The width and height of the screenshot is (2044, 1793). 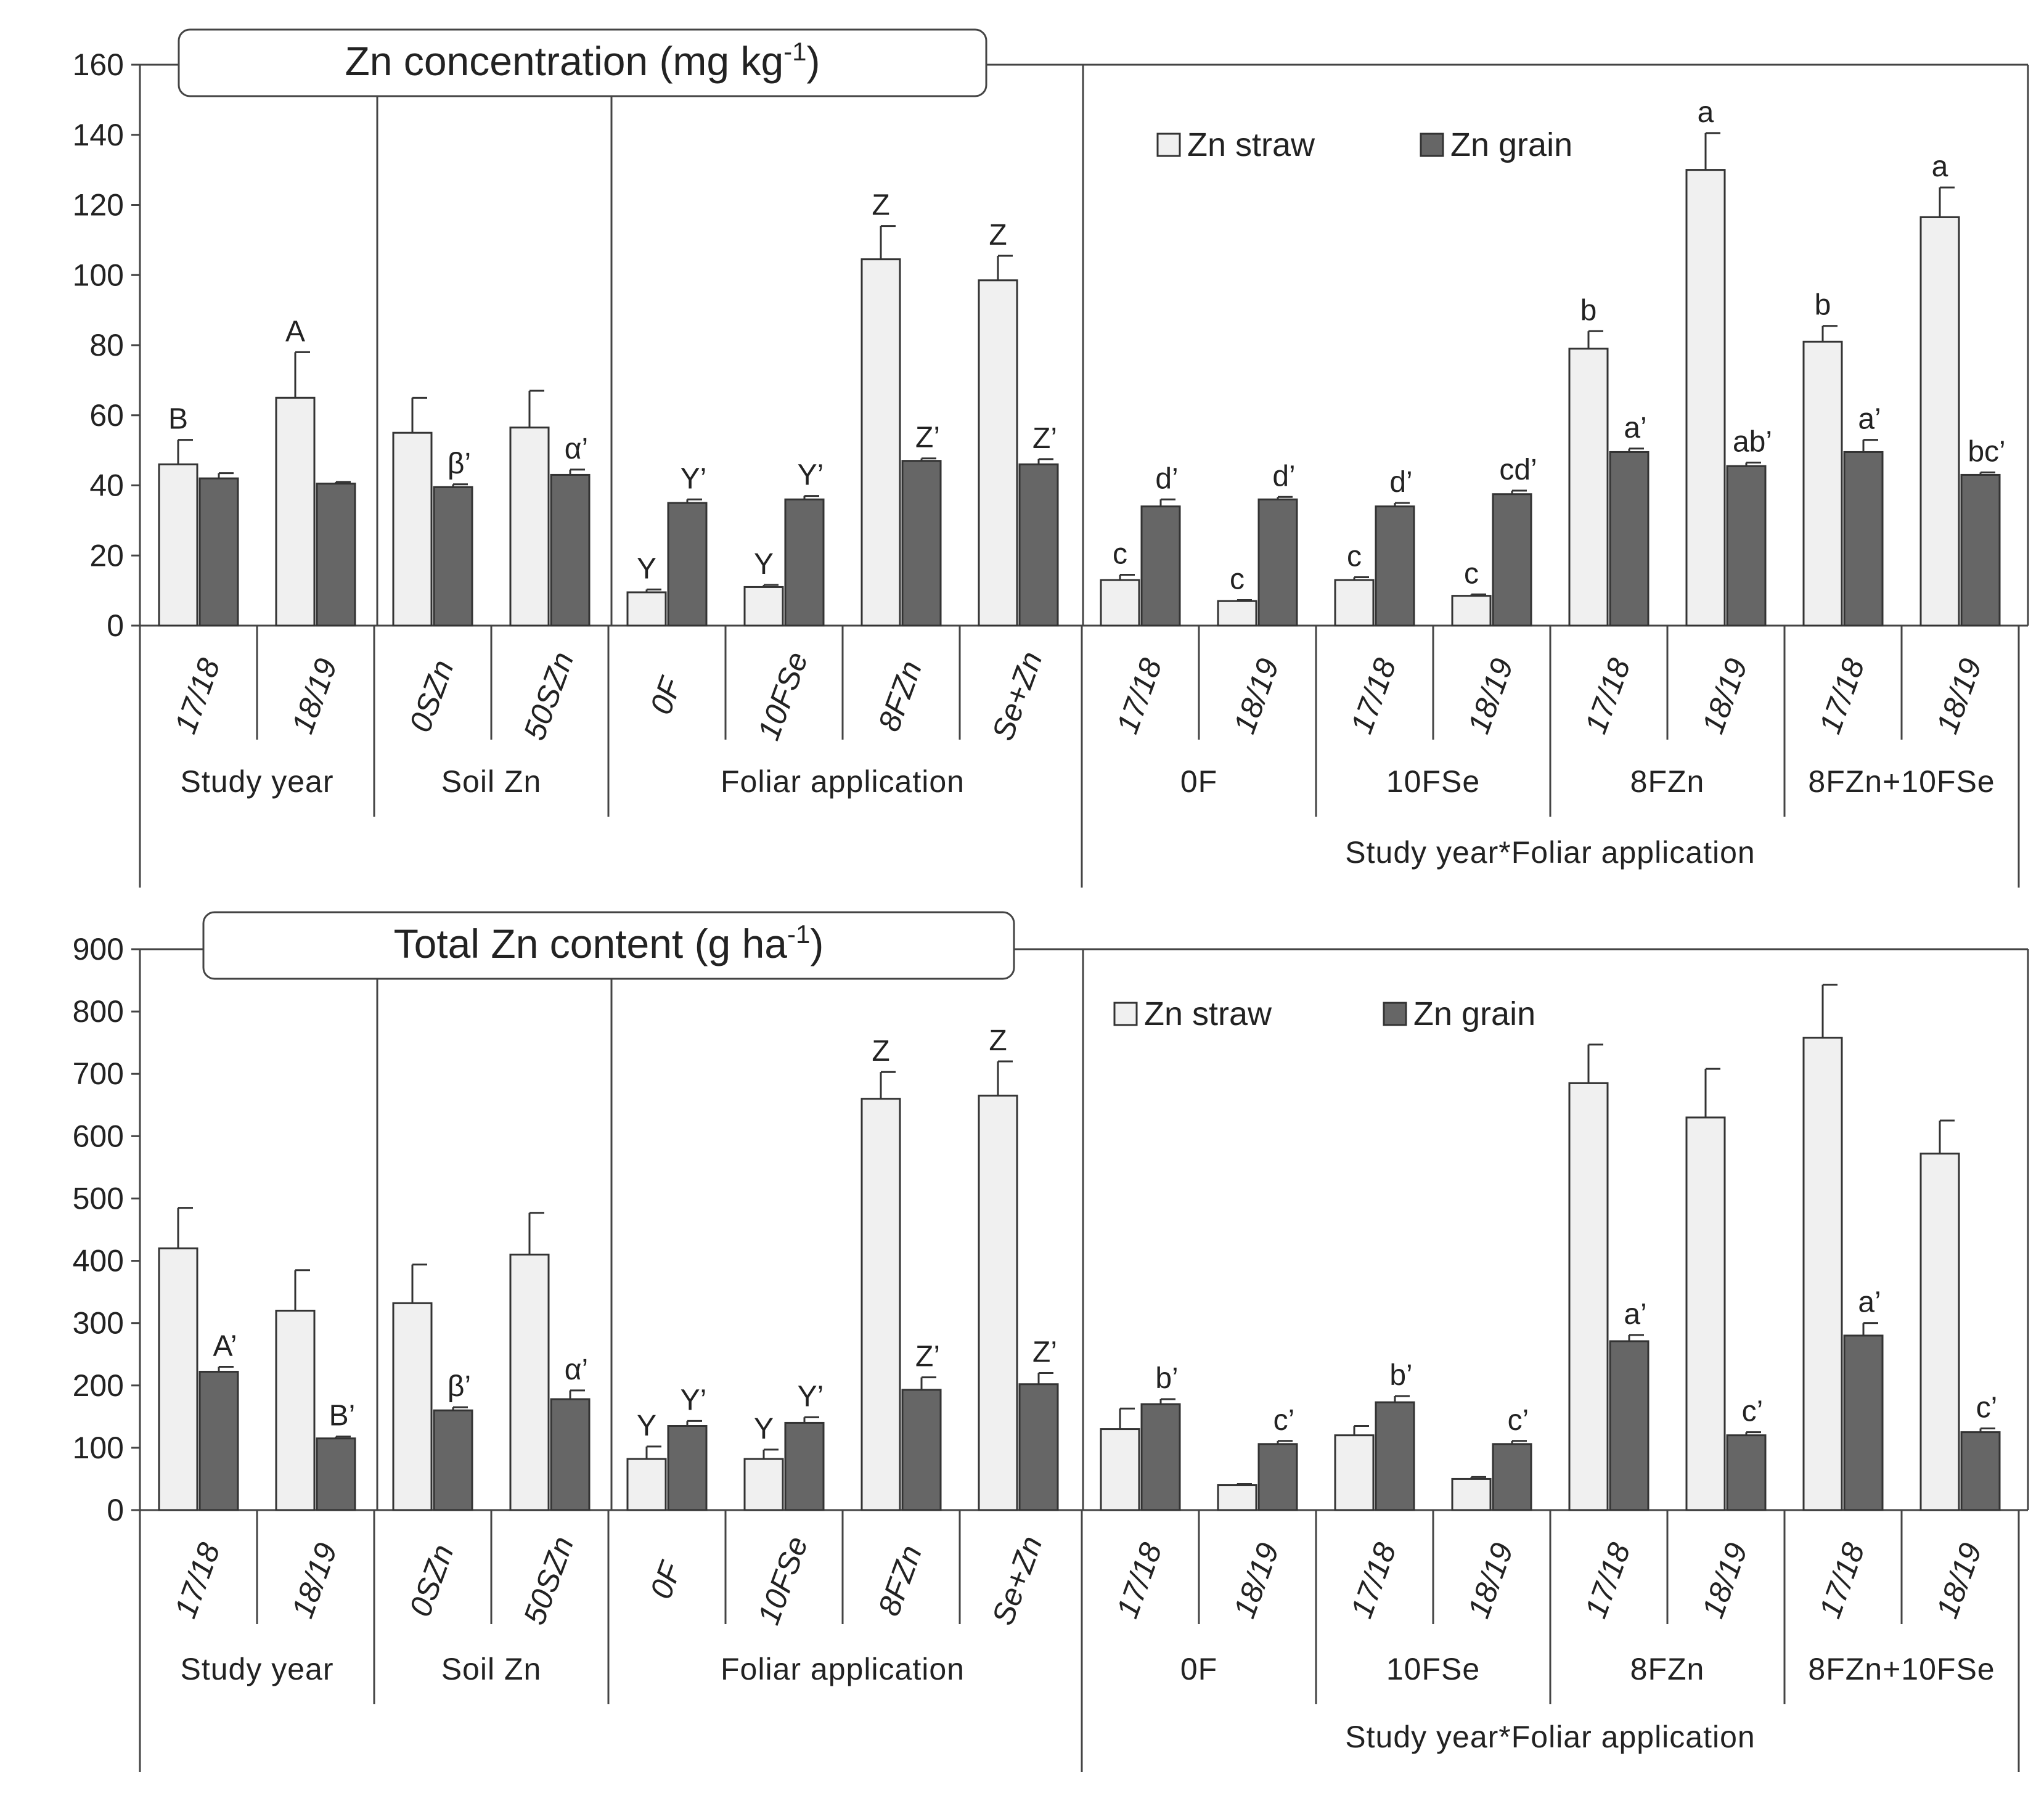 I want to click on sig-label-grain: A’, so click(x=225, y=1345).